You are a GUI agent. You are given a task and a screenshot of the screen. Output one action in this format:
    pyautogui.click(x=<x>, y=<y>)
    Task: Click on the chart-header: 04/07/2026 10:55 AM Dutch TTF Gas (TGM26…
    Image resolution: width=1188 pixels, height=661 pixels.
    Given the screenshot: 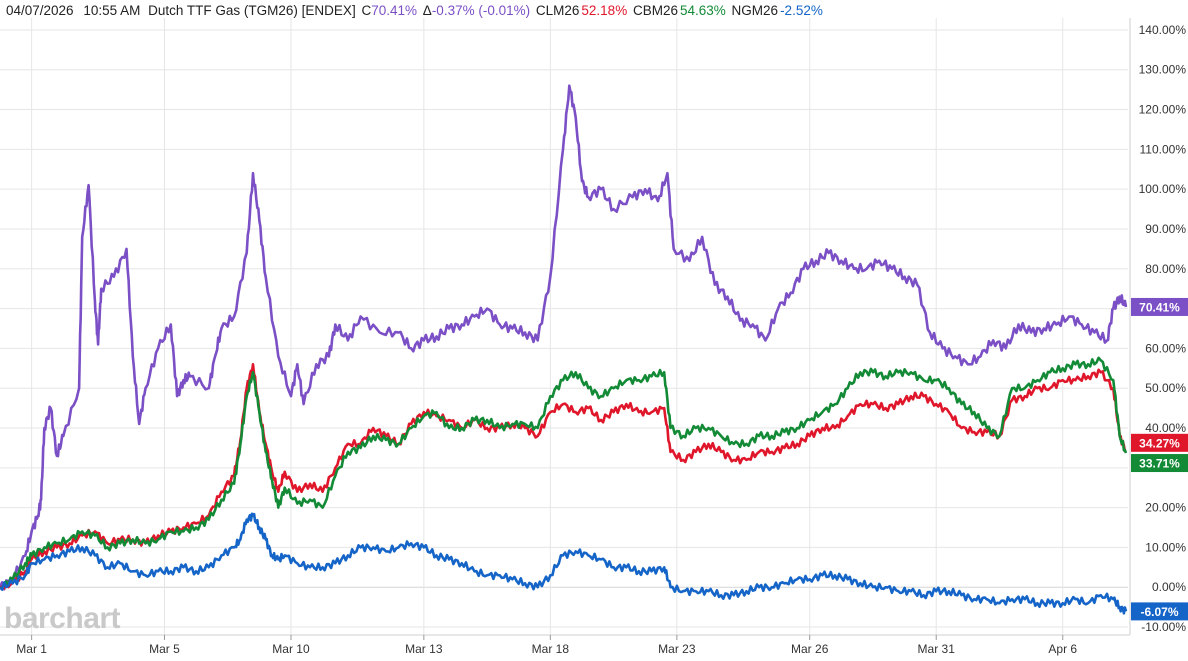 What is the action you would take?
    pyautogui.click(x=415, y=10)
    